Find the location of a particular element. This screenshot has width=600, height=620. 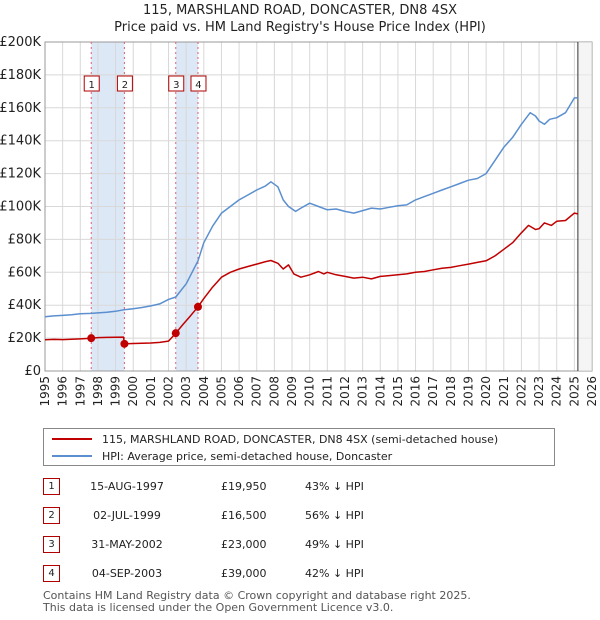

sale-row: 1 15-AUG-1997 £19,950 43% ↓ HPI is located at coordinates (303, 486).